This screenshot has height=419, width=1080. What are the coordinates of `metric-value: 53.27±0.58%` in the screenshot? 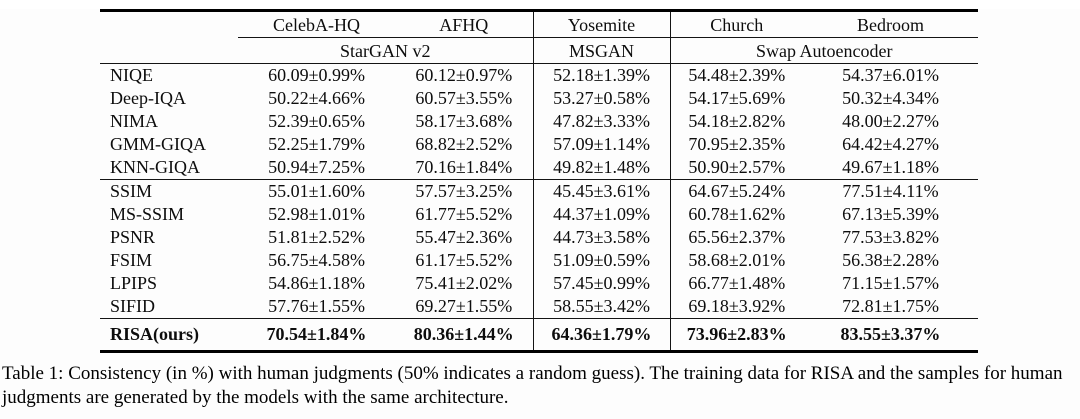 It's located at (601, 98).